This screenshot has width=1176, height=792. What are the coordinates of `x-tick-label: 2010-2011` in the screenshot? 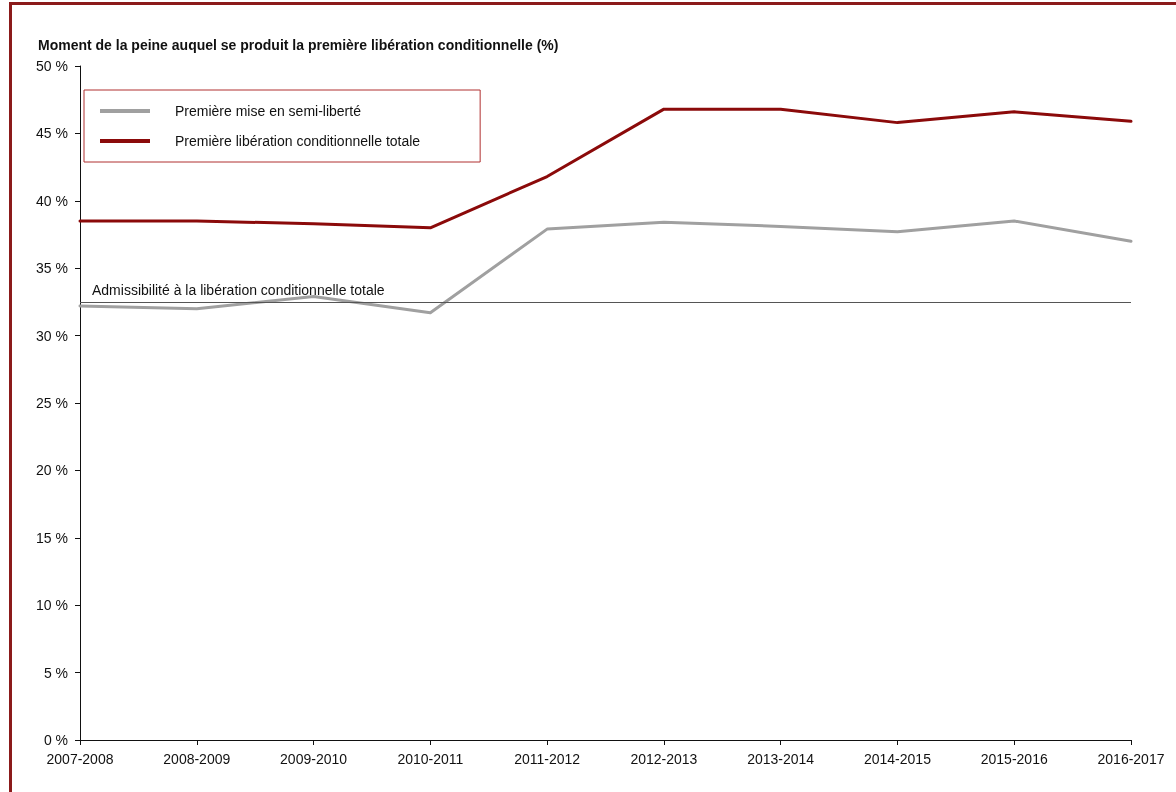 It's located at (430, 759).